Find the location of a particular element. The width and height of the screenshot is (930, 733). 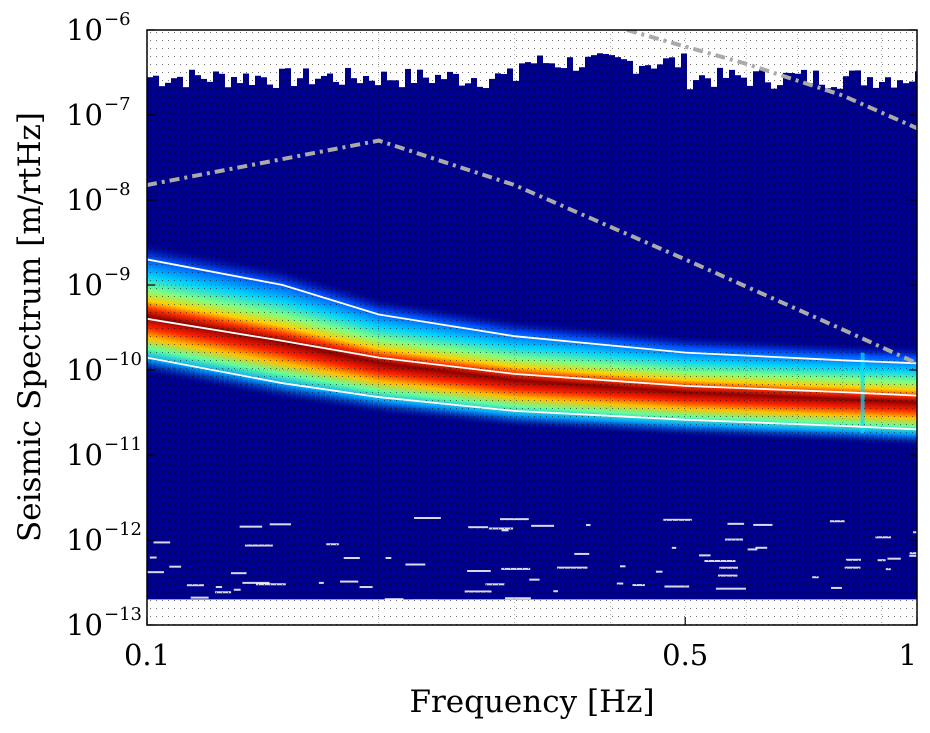

x-tick-label: 0.5 is located at coordinates (685, 655).